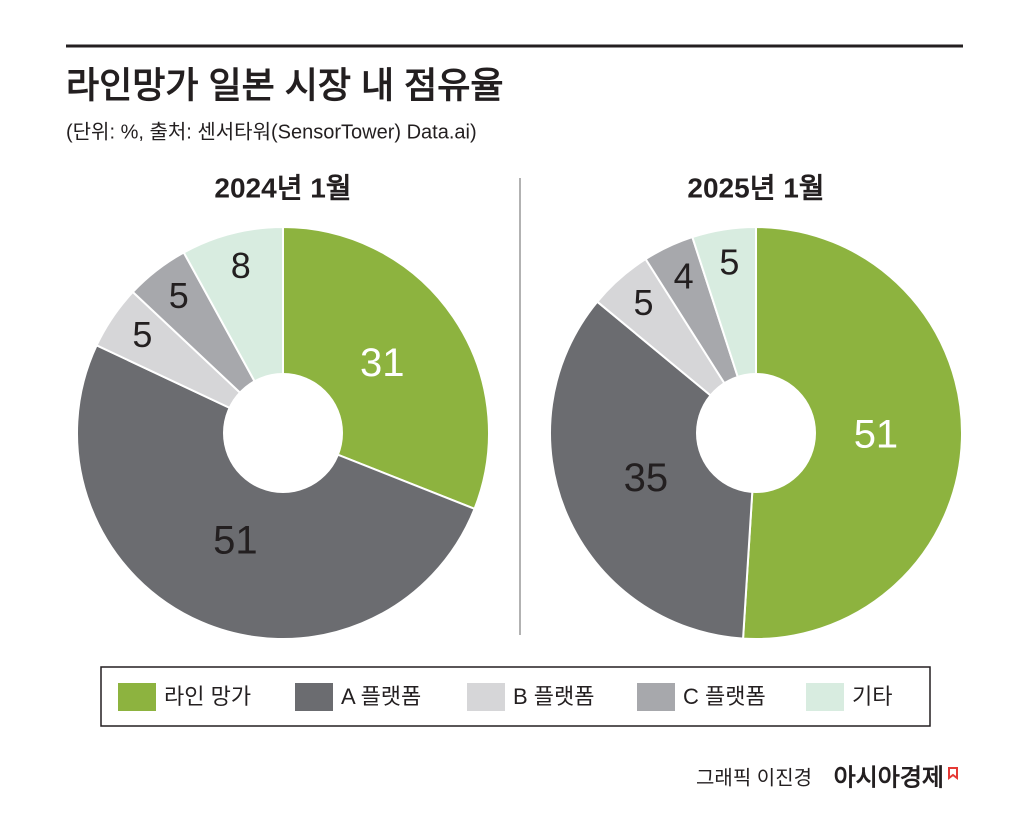  What do you see at coordinates (554, 696) in the screenshot?
I see `legend-label: B 플랫폼` at bounding box center [554, 696].